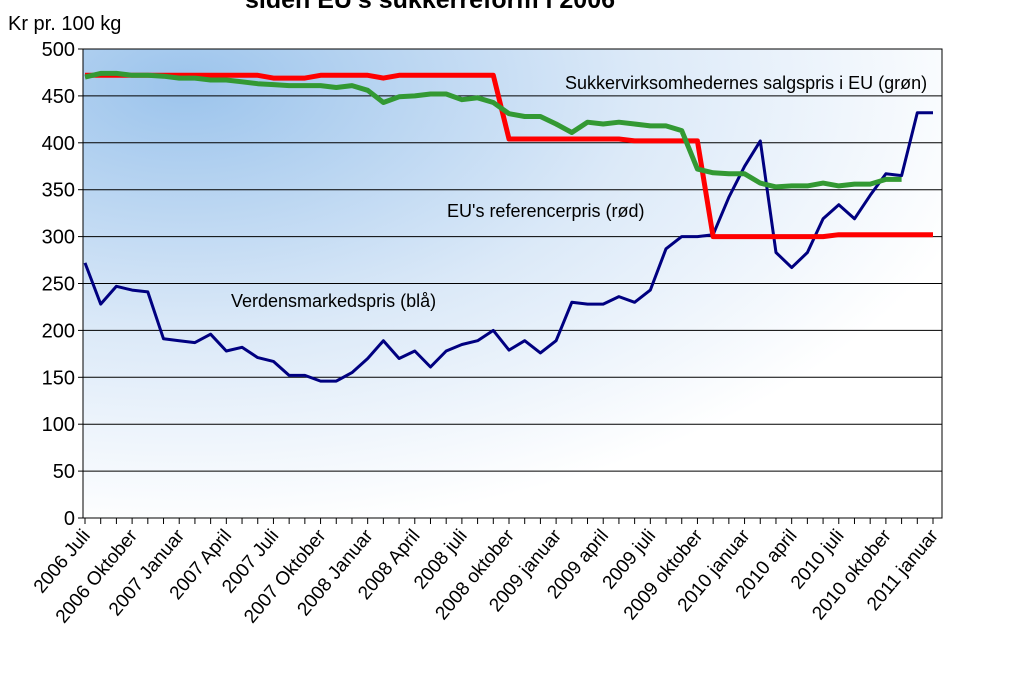 This screenshot has height=697, width=1014. I want to click on y-tick-label: 50, so click(64, 472).